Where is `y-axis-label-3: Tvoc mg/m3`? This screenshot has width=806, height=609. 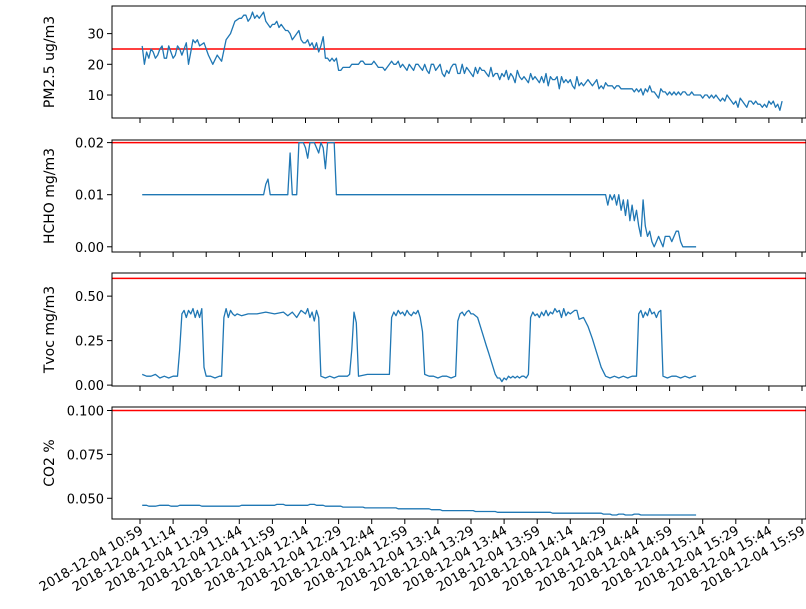 y-axis-label-3: Tvoc mg/m3 is located at coordinates (50, 330).